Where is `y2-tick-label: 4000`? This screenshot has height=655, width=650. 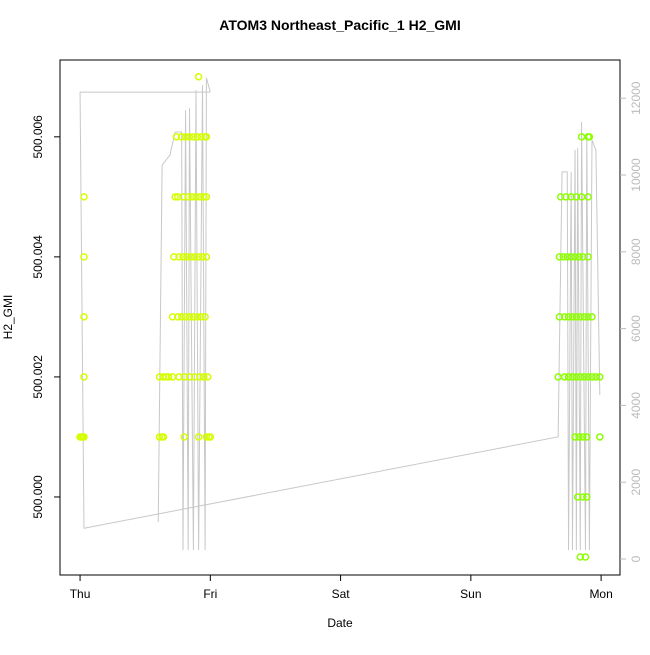
y2-tick-label: 4000 is located at coordinates (636, 405).